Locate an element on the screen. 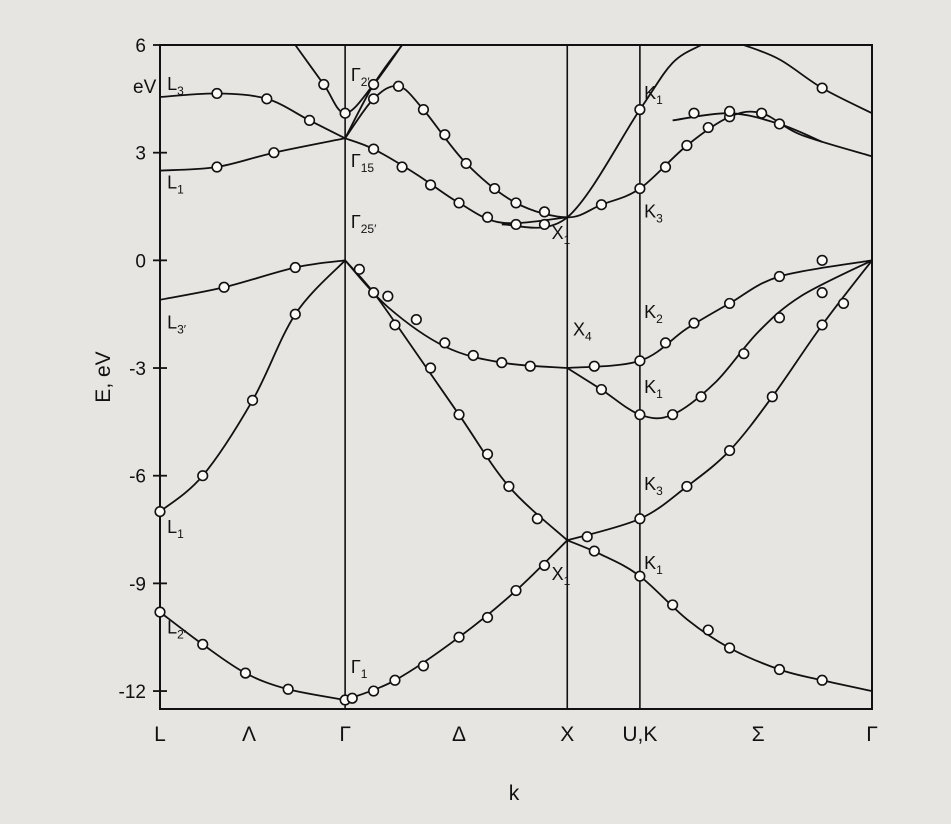  band-label-G2p: Γ2′ is located at coordinates (361, 77).